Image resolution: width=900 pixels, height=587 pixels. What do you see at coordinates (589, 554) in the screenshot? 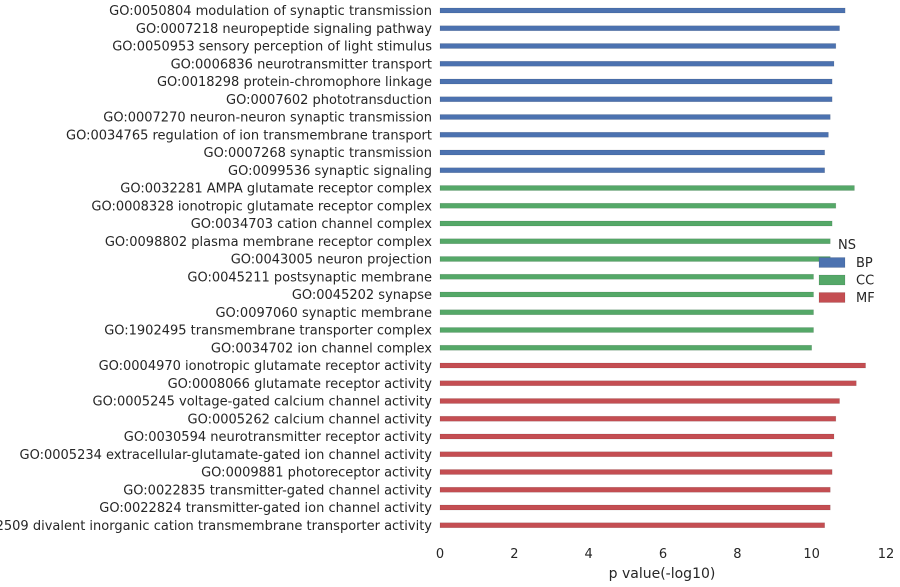
I see `x-tick-label-4: 4` at bounding box center [589, 554].